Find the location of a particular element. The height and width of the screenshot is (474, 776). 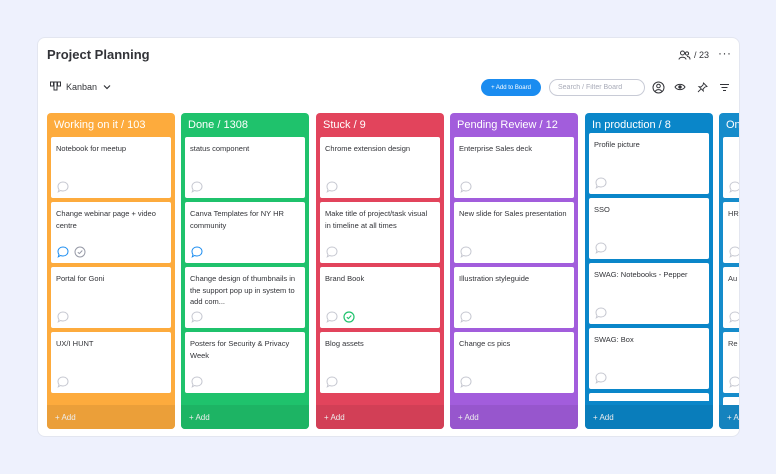

add-to-board-button: + Add to Board is located at coordinates (511, 87).